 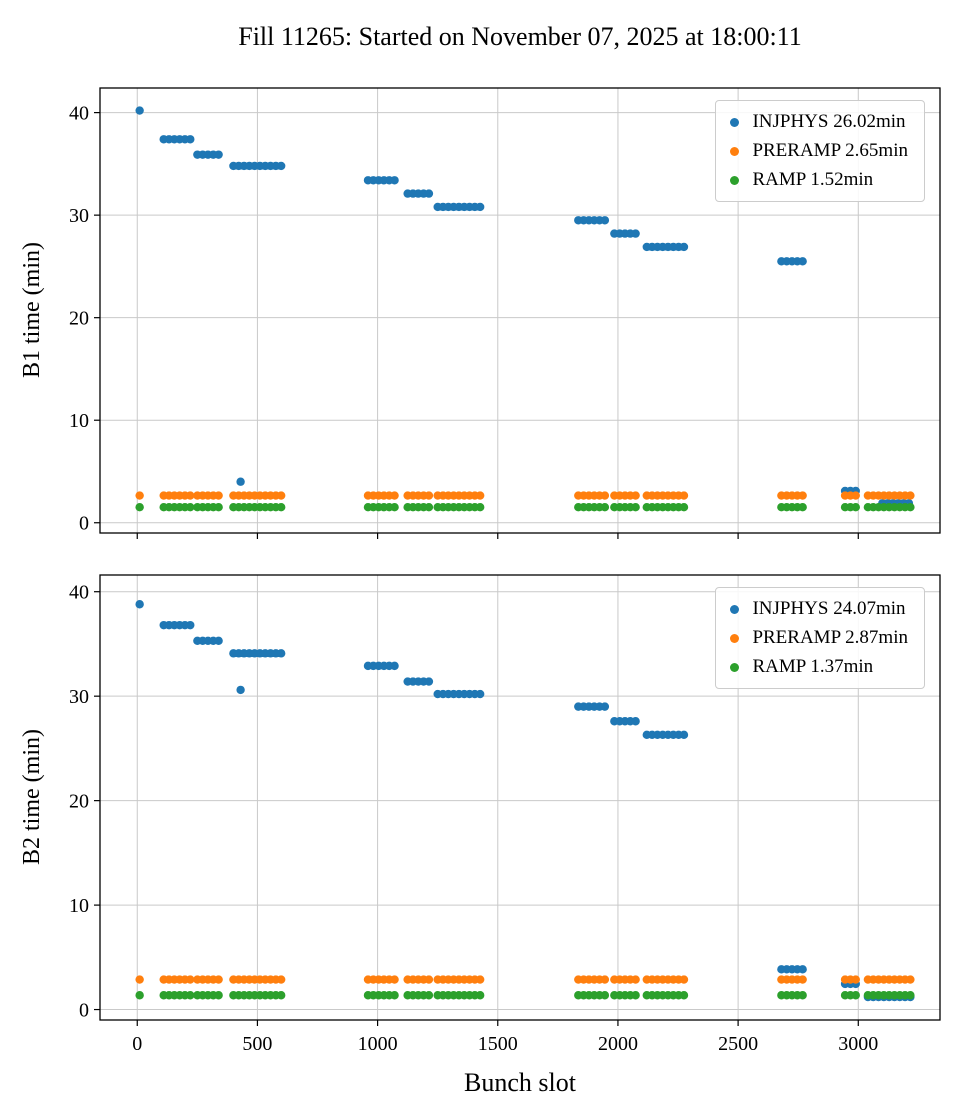 I want to click on x-tick-label: 0, so click(x=137, y=1044).